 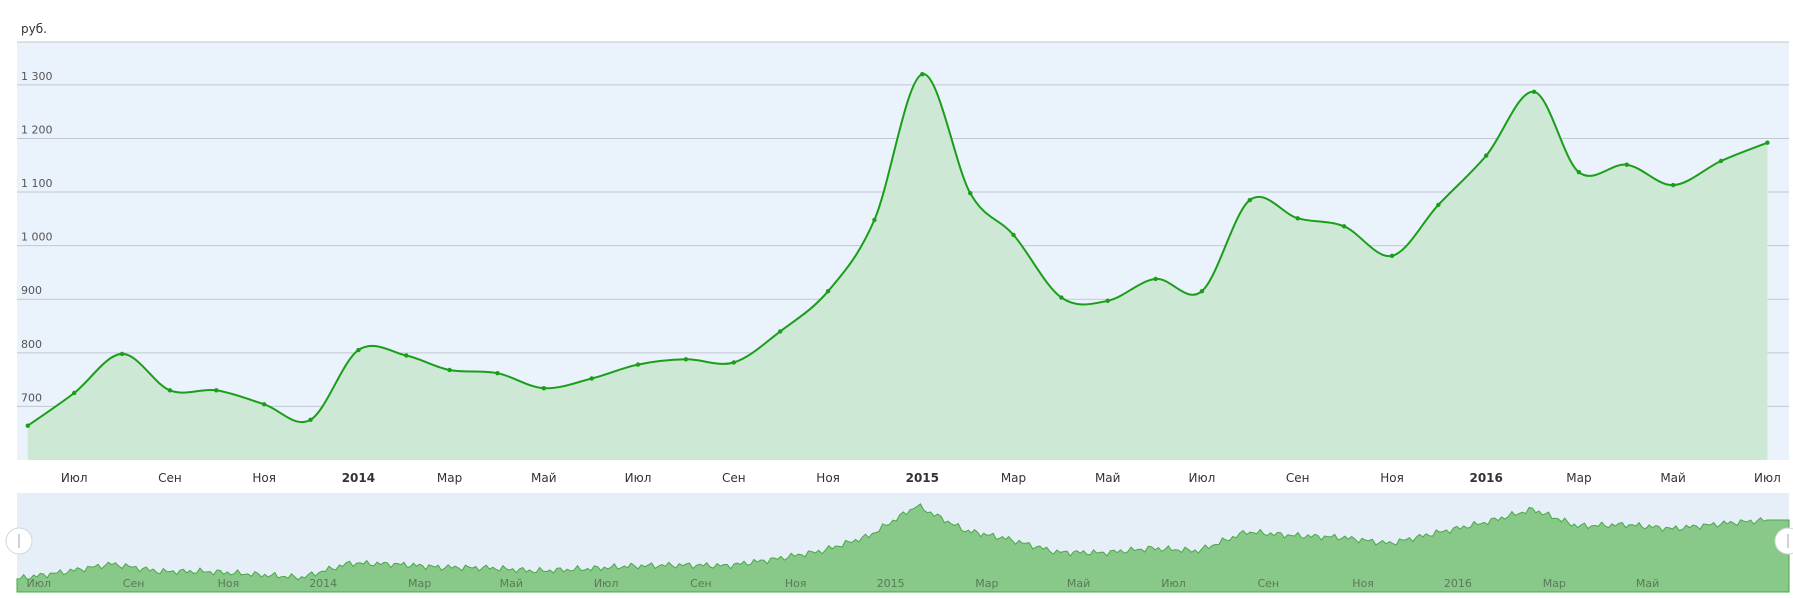 What do you see at coordinates (891, 583) in the screenshot?
I see `navigator-tick-label: 2015` at bounding box center [891, 583].